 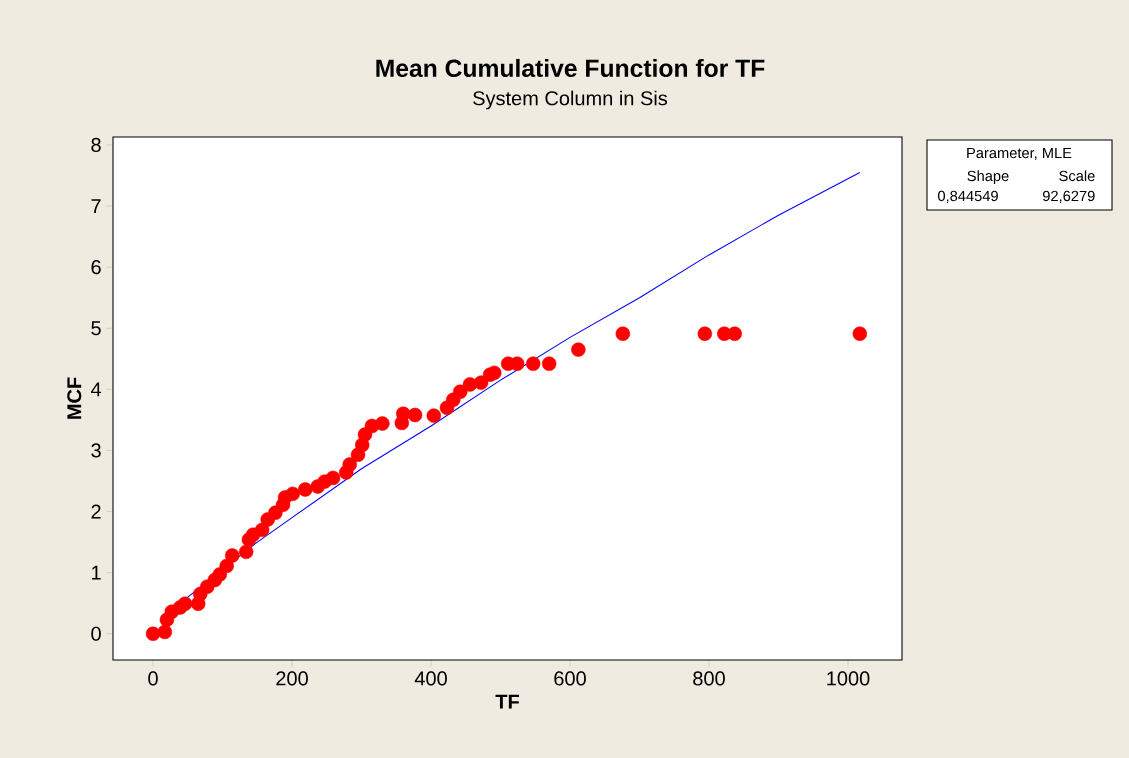 I want to click on x-tick-label: 600, so click(x=570, y=678).